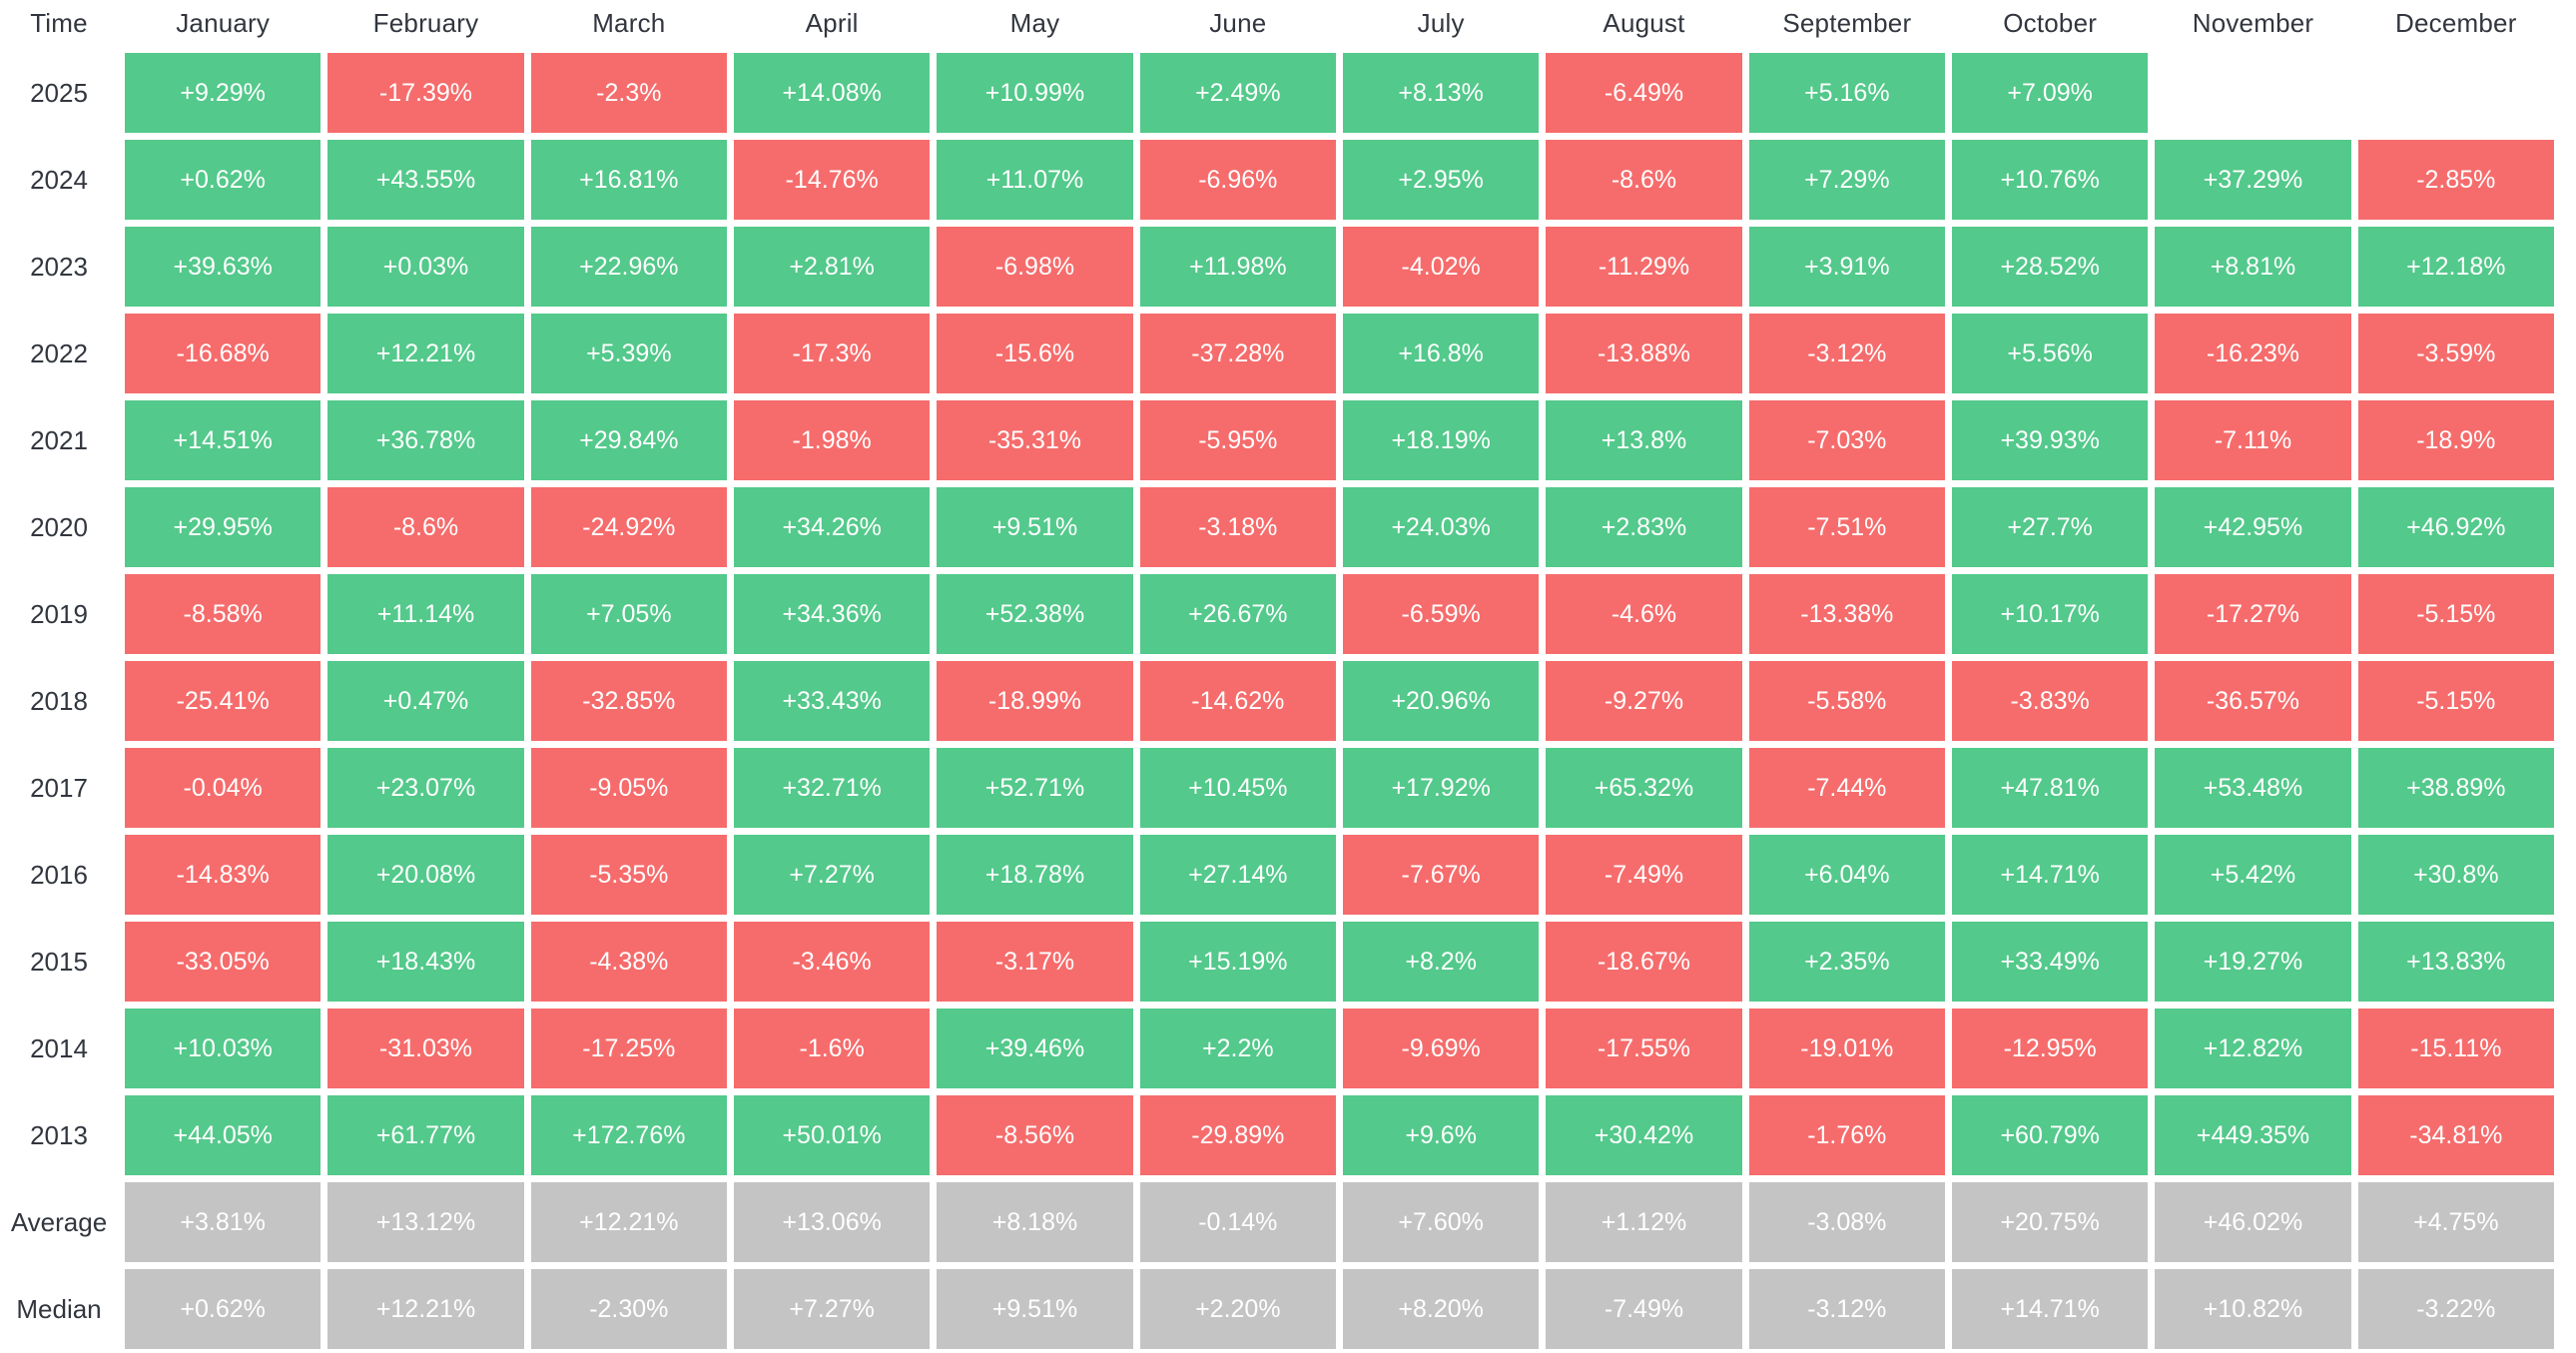 The image size is (2576, 1353). Describe the element at coordinates (59, 526) in the screenshot. I see `row-label-2020: 2020` at that location.